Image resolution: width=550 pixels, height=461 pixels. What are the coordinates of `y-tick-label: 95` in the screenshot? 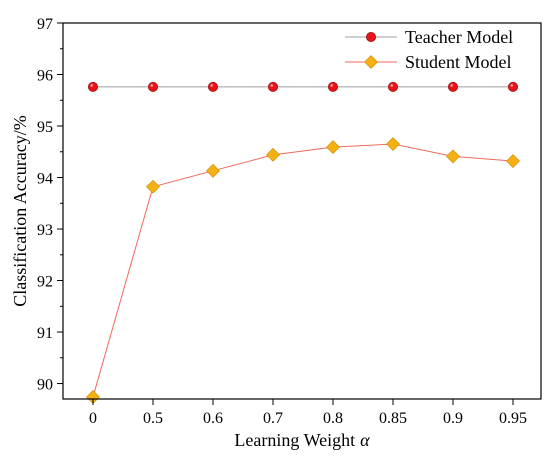 It's located at (45, 127).